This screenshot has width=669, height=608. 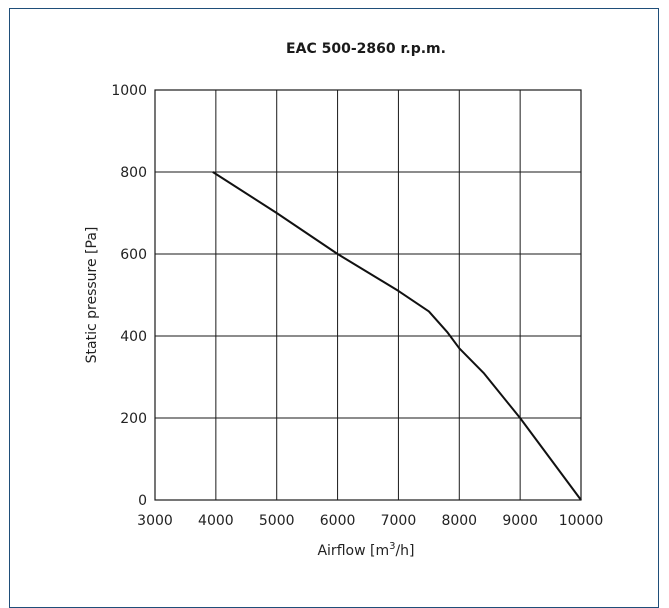 I want to click on y-tick-label: 0, so click(x=142, y=501).